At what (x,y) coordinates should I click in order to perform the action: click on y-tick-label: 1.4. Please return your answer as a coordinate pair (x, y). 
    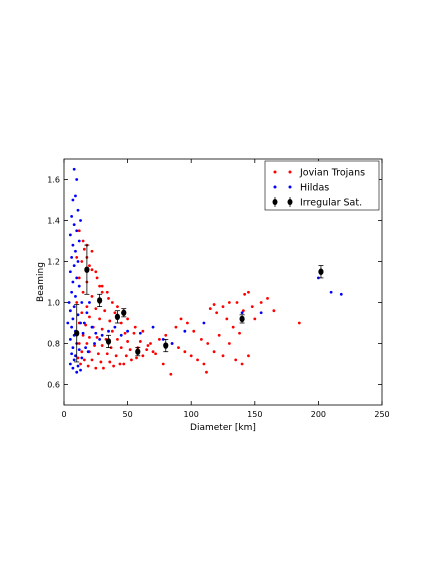
    Looking at the image, I should click on (53, 221).